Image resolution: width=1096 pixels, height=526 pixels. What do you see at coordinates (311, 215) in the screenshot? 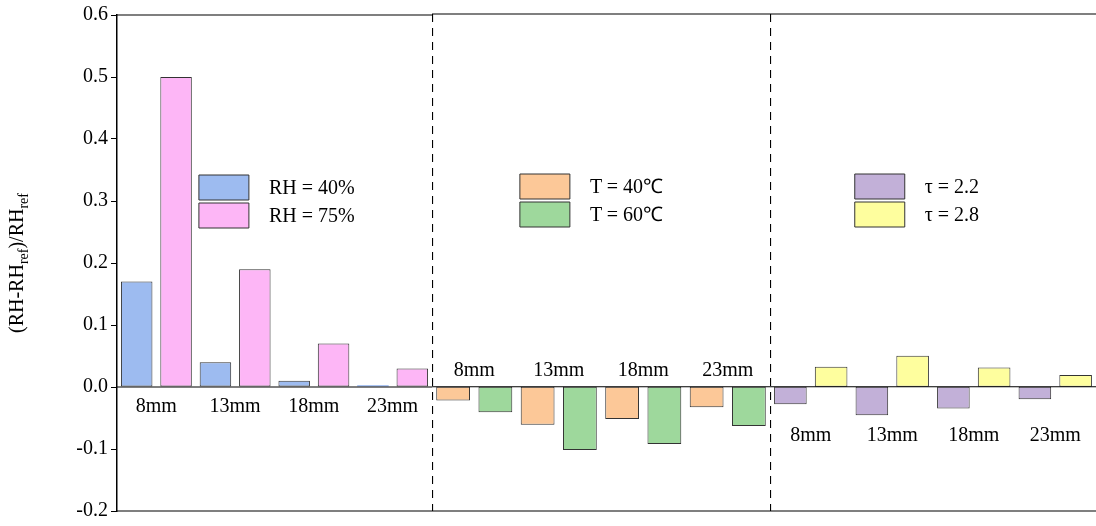
I see `legend-label: RH = 75%` at bounding box center [311, 215].